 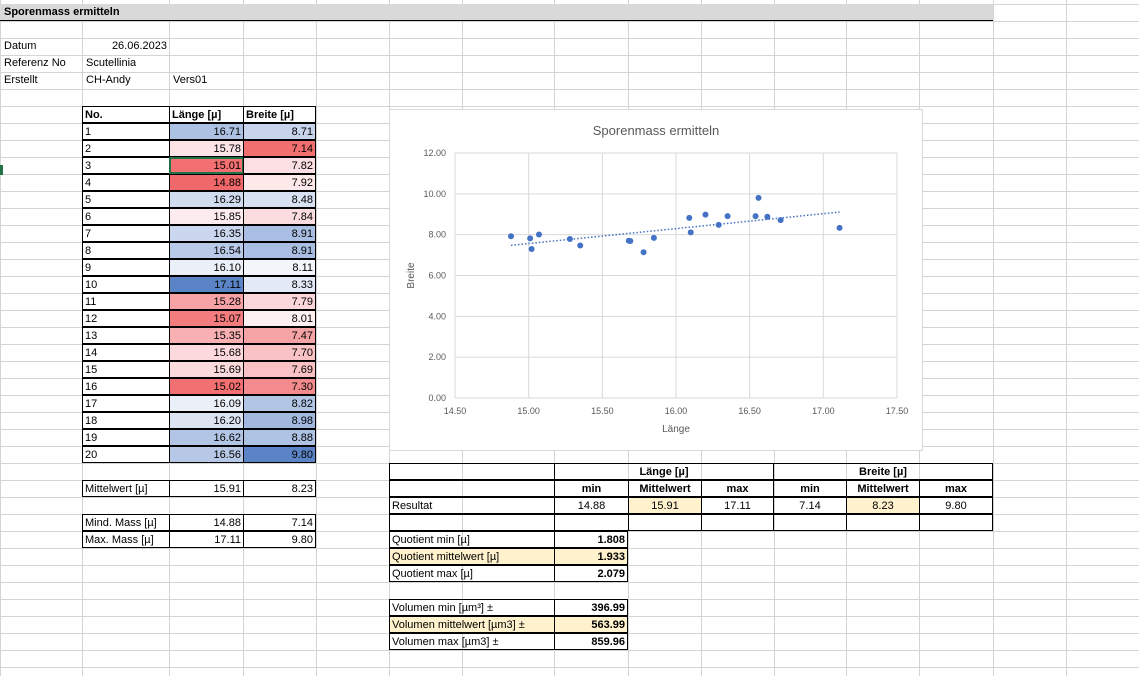 What do you see at coordinates (591, 607) in the screenshot?
I see `volume-value: 396.99` at bounding box center [591, 607].